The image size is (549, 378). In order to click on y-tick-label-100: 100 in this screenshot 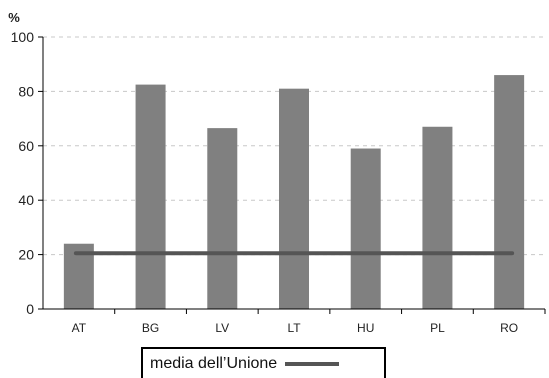, I will do `click(23, 37)`.